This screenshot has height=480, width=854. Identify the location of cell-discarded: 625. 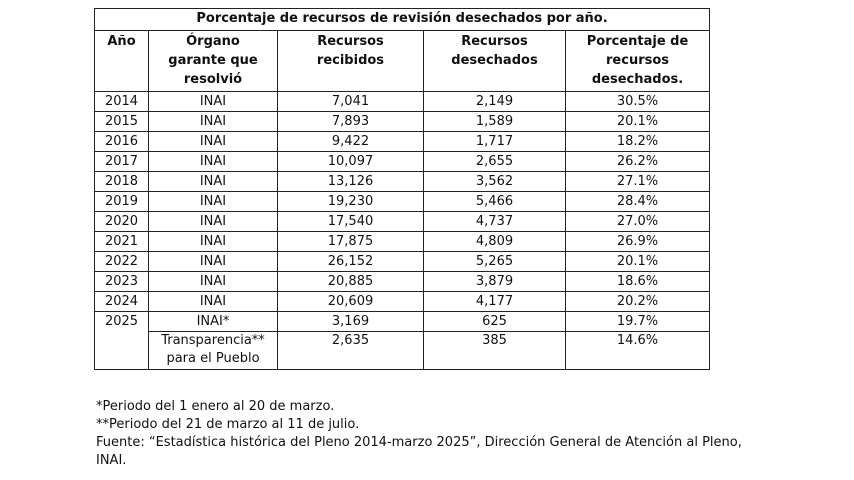
(494, 321).